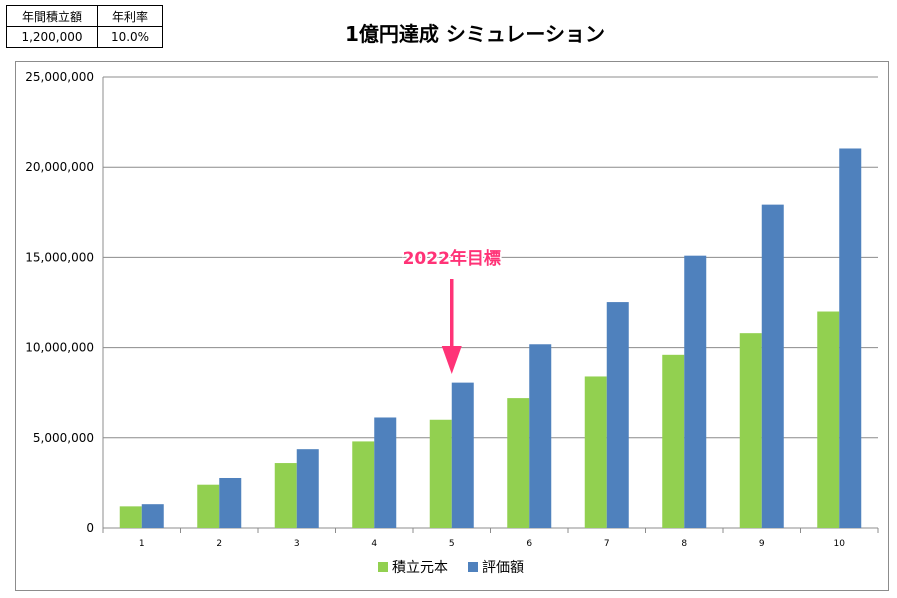 The image size is (897, 598). I want to click on y-tick-label: 20,000,000, so click(59, 167).